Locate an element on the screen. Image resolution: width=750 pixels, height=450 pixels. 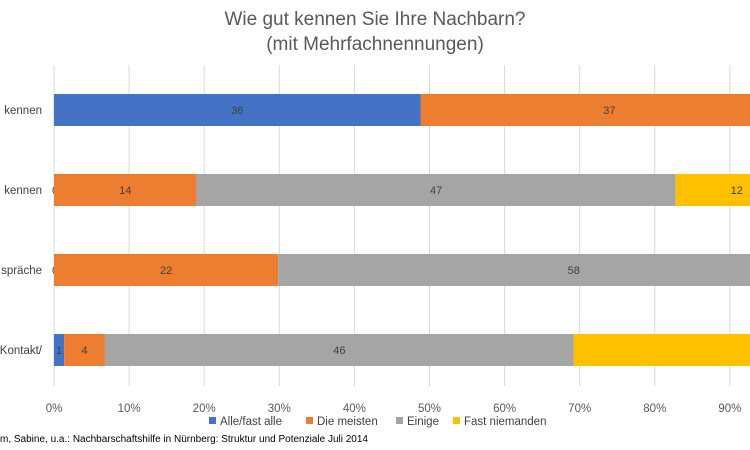
x-tick-label: 20% is located at coordinates (204, 409).